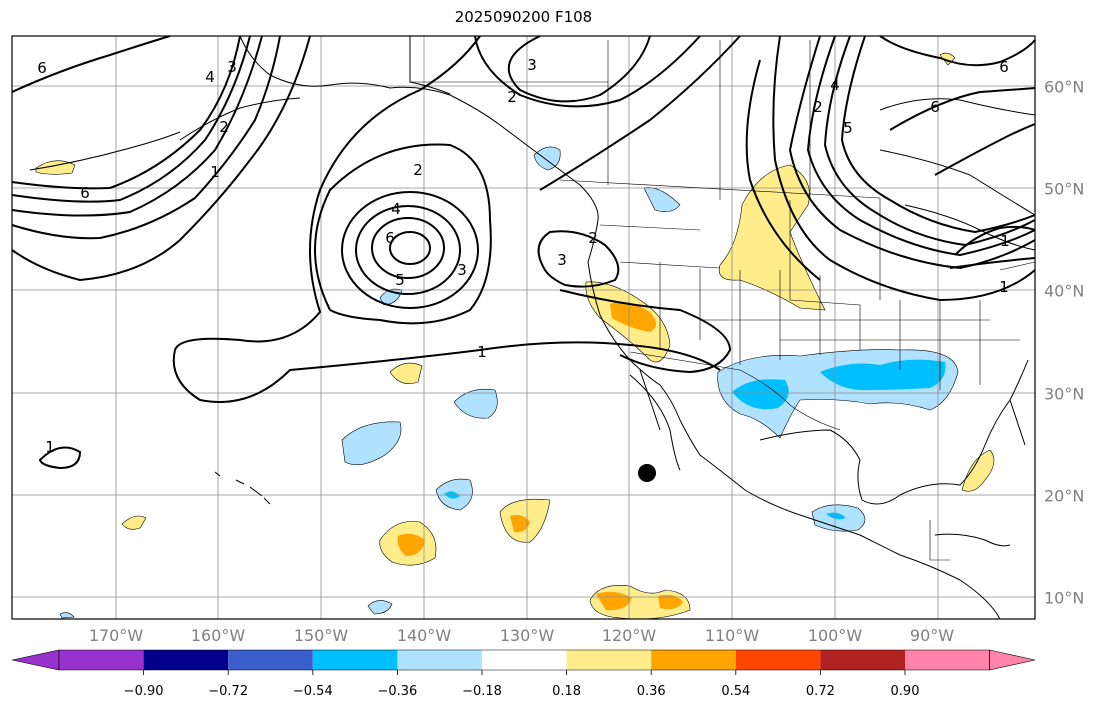 This screenshot has height=712, width=1105. I want to click on map-title: 2025090200 F108, so click(523, 17).